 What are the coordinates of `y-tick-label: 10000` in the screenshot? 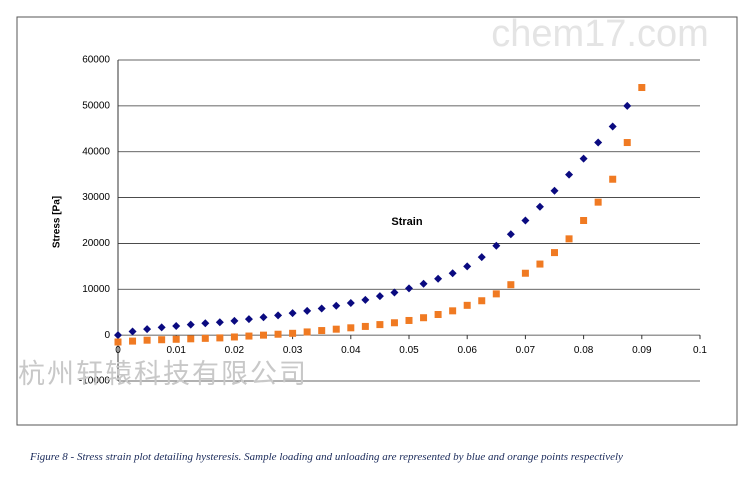 It's located at (96, 289).